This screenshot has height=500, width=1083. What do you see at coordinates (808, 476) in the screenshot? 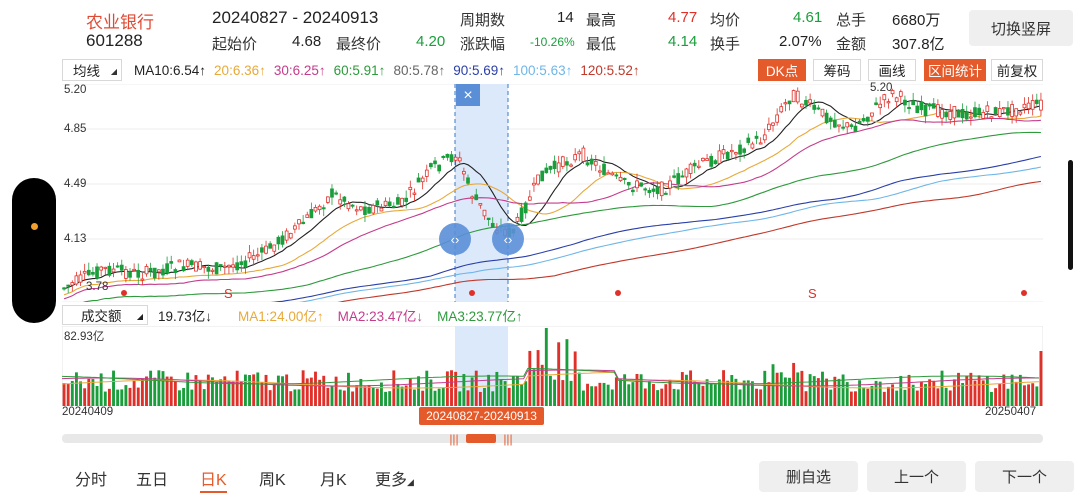
I see `remove-watchlist-button: 删自选` at bounding box center [808, 476].